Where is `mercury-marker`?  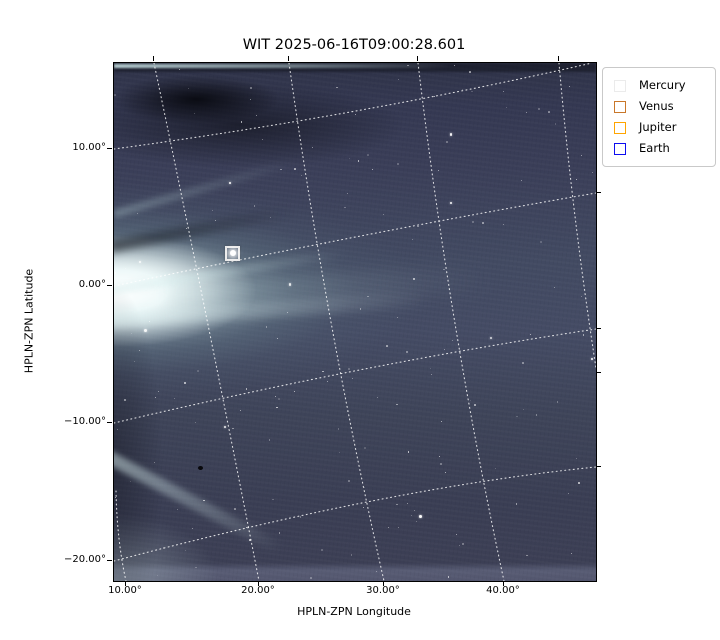
mercury-marker is located at coordinates (232, 253).